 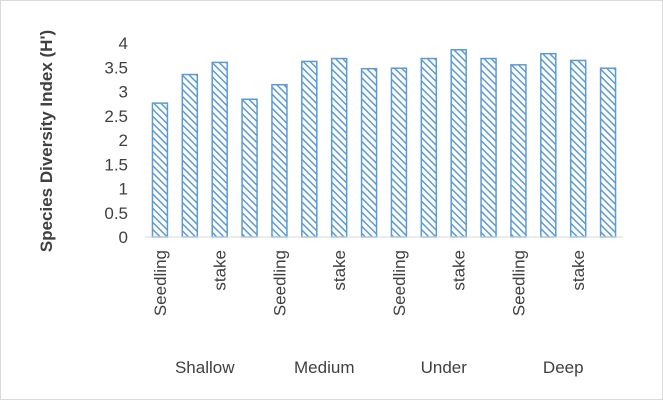 What do you see at coordinates (116, 140) in the screenshot?
I see `y-axis-ticks: 0 0.5 1 1.5 2 2.5 3 3.5 4` at bounding box center [116, 140].